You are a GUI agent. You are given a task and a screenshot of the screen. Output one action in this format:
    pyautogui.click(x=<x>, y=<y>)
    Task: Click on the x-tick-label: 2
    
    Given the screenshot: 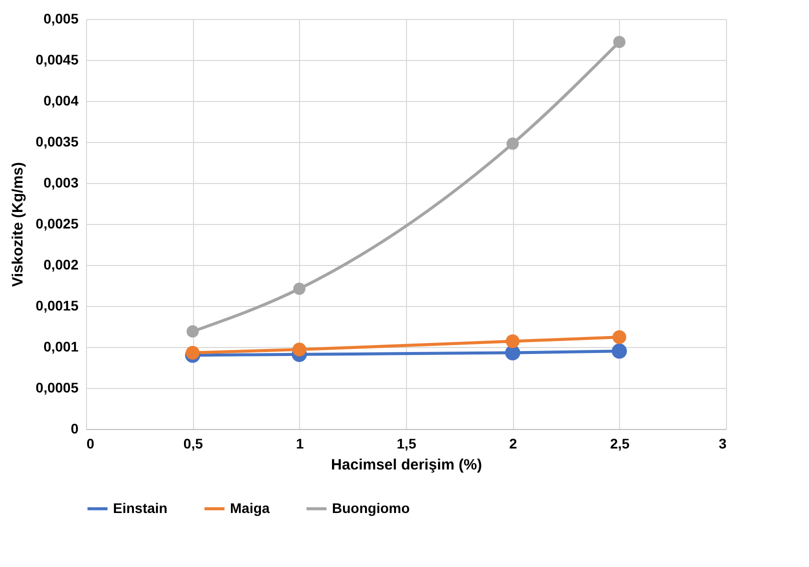 What is the action you would take?
    pyautogui.click(x=513, y=444)
    